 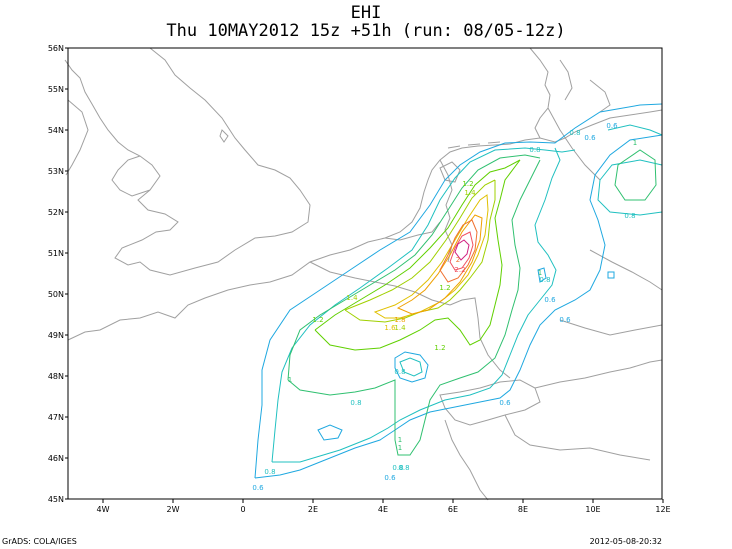 I want to click on map-title: EHI, so click(x=366, y=13).